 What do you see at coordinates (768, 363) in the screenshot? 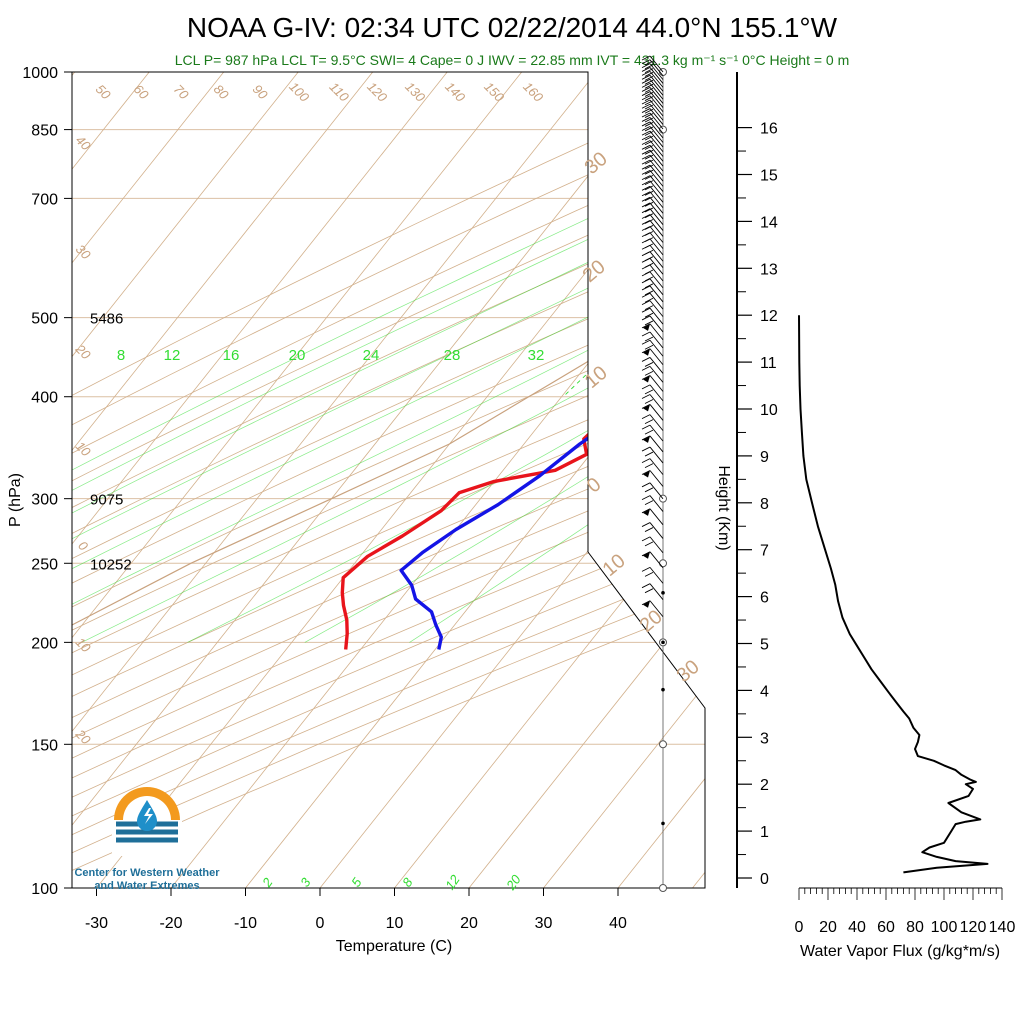
I see `height-tick-label: 11` at bounding box center [768, 363].